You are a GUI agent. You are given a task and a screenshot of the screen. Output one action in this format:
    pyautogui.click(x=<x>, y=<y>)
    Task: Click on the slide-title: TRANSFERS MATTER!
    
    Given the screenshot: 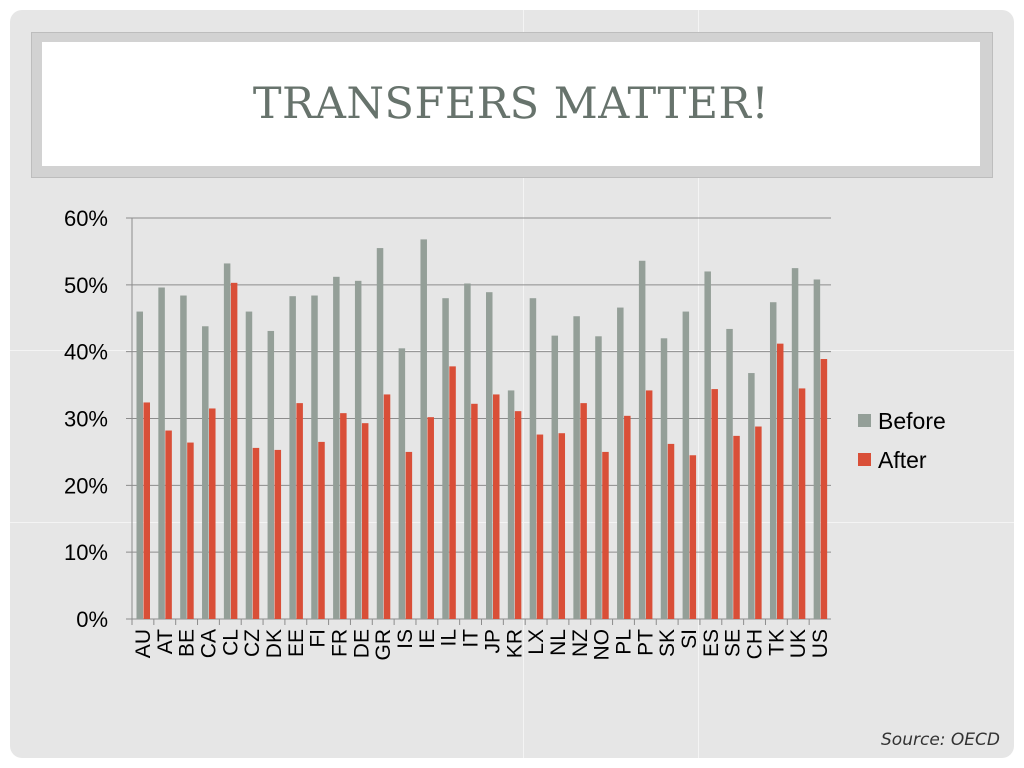 What is the action you would take?
    pyautogui.click(x=511, y=104)
    